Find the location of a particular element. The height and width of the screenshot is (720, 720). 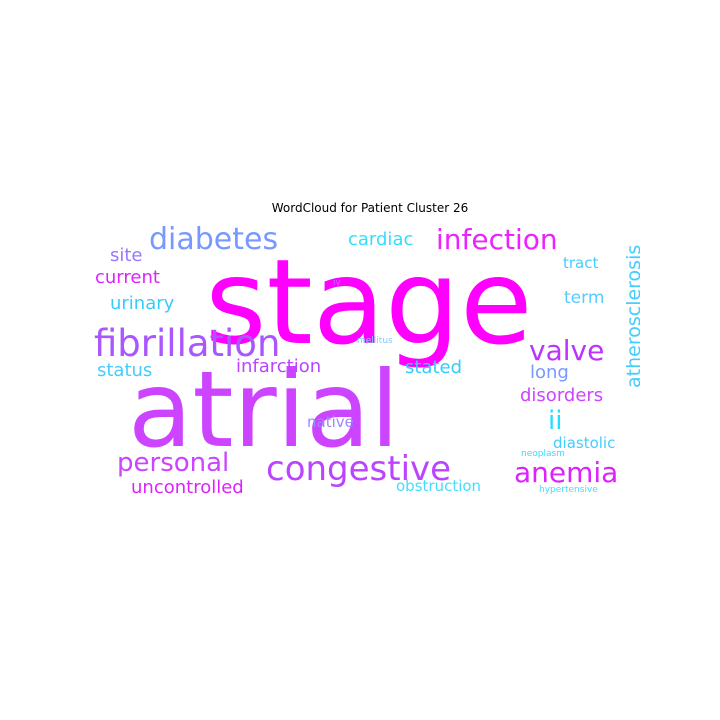

word-diabetes: diabetes is located at coordinates (213, 239).